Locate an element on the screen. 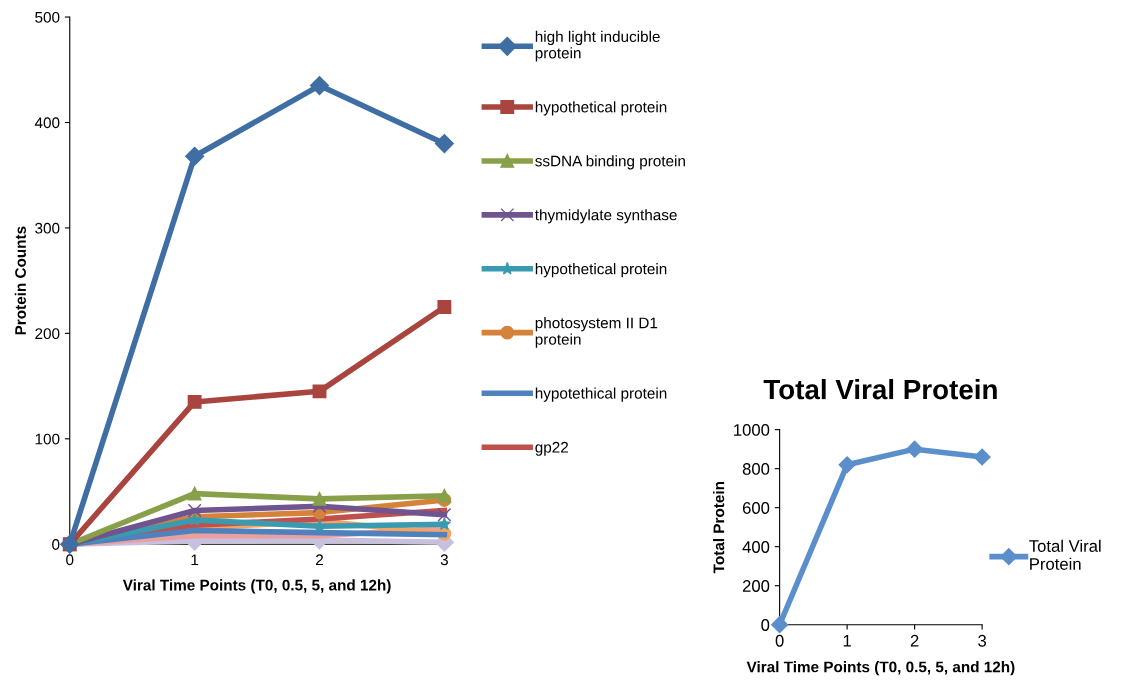 The height and width of the screenshot is (682, 1125). legend-label: thymidylate synthase is located at coordinates (606, 216).